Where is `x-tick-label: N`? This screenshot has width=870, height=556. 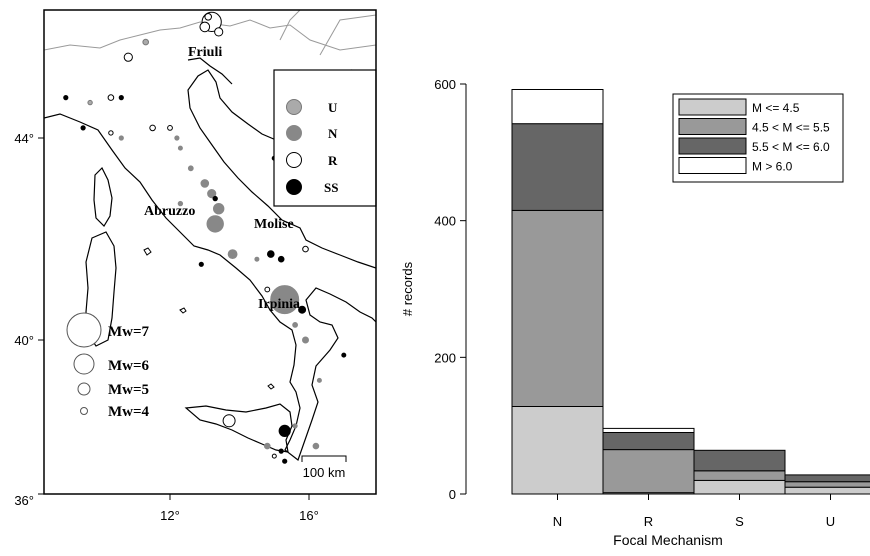 x-tick-label: N is located at coordinates (557, 521).